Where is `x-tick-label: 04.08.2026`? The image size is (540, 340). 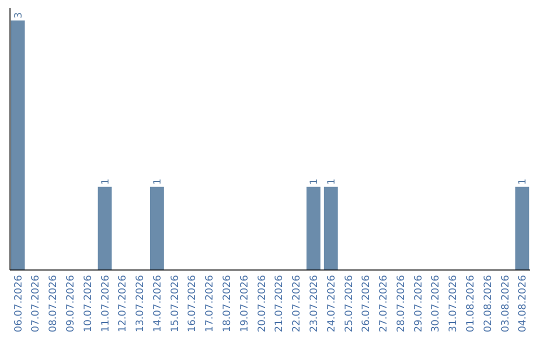
x-tick-label: 04.08.2026 is located at coordinates (523, 303).